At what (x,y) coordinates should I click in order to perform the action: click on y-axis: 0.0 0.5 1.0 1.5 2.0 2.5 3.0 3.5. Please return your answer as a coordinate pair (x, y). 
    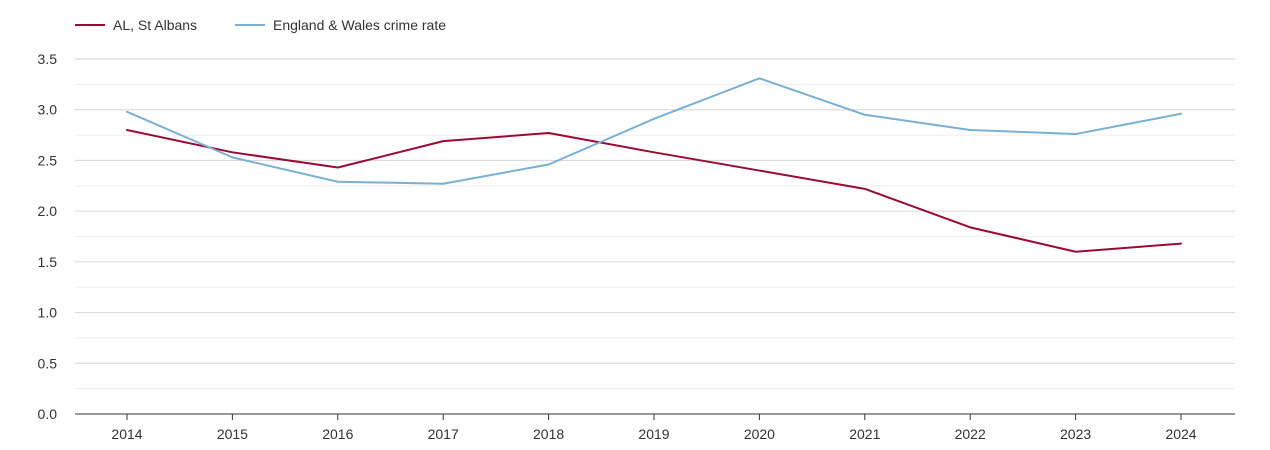
    Looking at the image, I should click on (48, 236).